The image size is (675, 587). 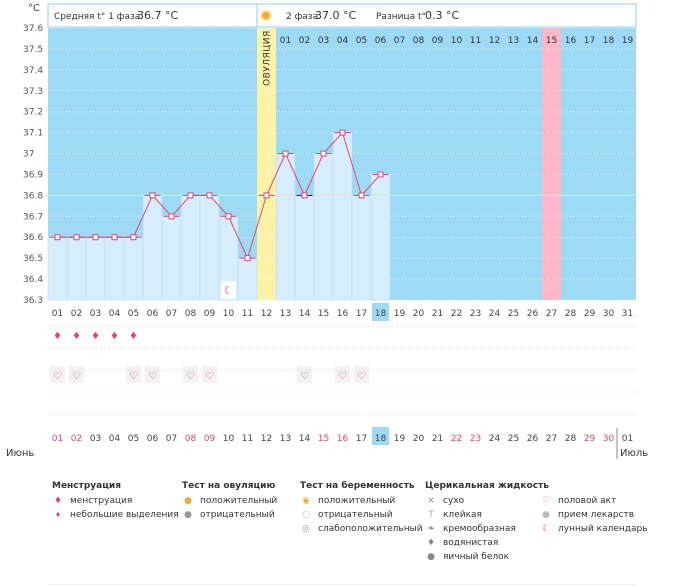 What do you see at coordinates (587, 501) in the screenshot?
I see `legend-intercourse: половой акт` at bounding box center [587, 501].